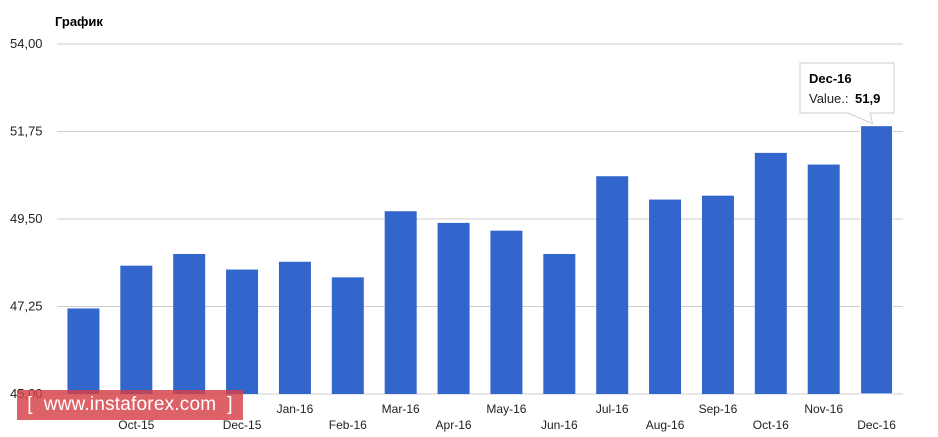 The height and width of the screenshot is (437, 938). I want to click on x-tick-label: Nov-16, so click(823, 409).